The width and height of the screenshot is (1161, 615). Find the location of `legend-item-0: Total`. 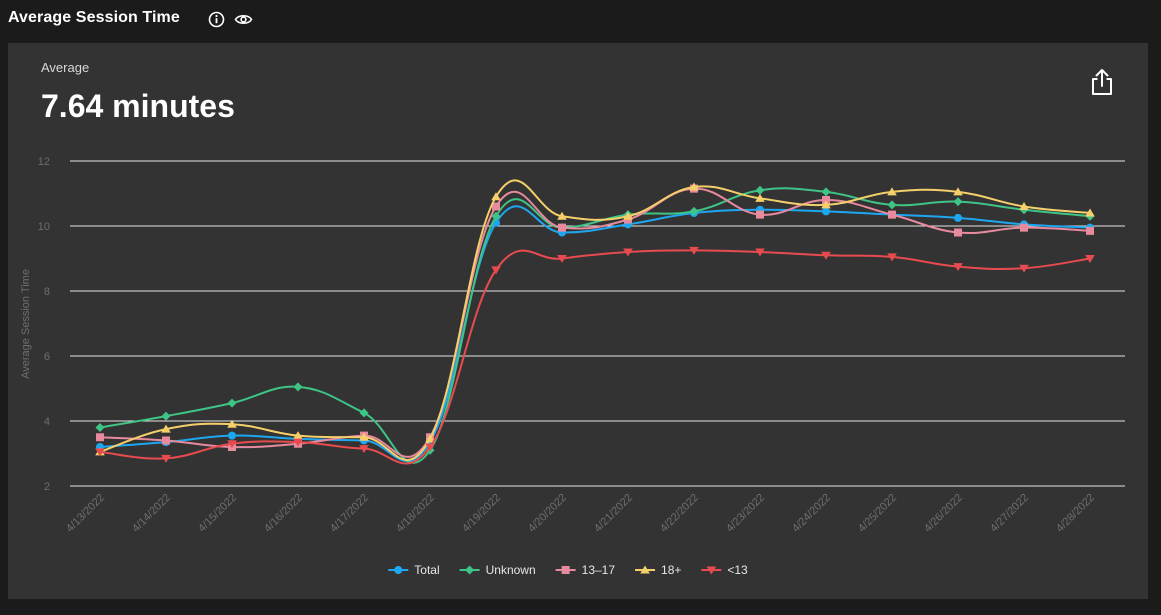

legend-item-0: Total is located at coordinates (414, 570).